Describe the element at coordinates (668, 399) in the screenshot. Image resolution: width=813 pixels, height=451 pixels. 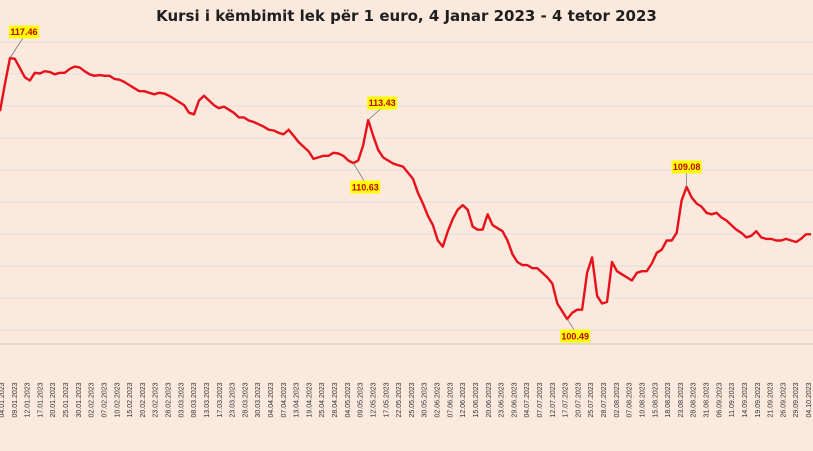
I see `x-tick-label: 18.08.2023` at that location.